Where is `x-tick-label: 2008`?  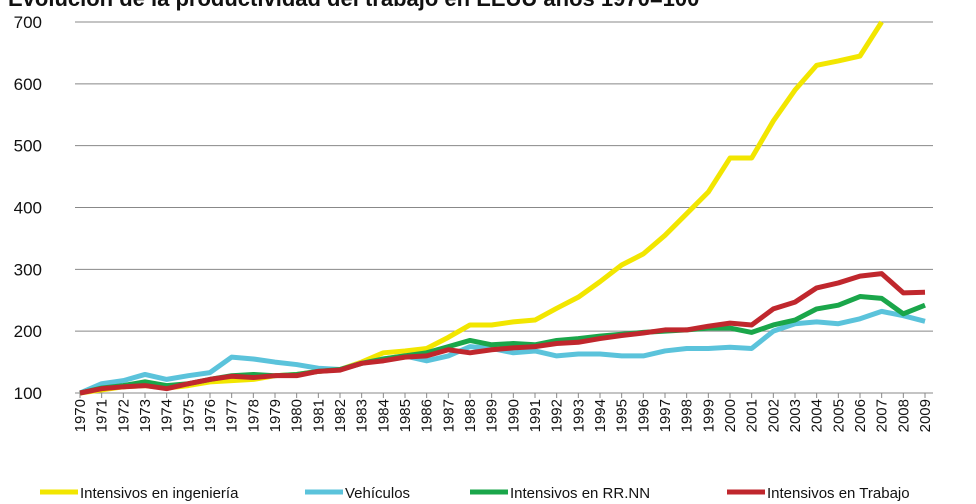
x-tick-label: 2008 is located at coordinates (903, 415).